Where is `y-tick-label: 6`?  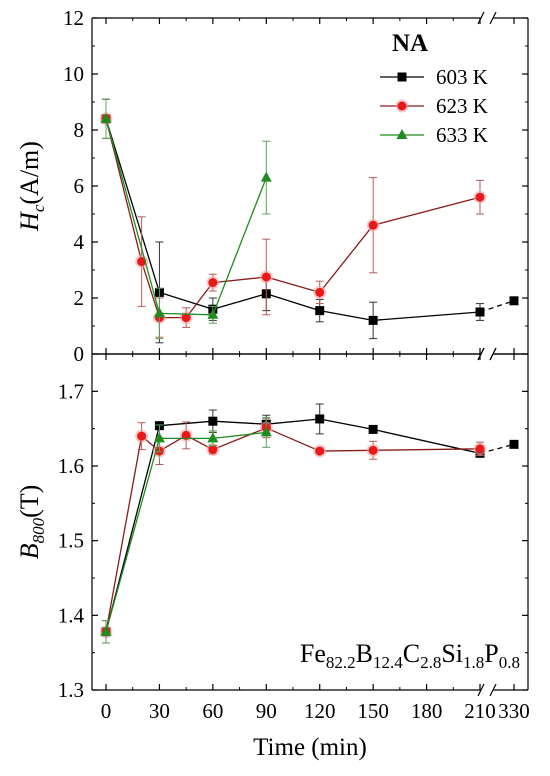
y-tick-label: 6 is located at coordinates (79, 186).